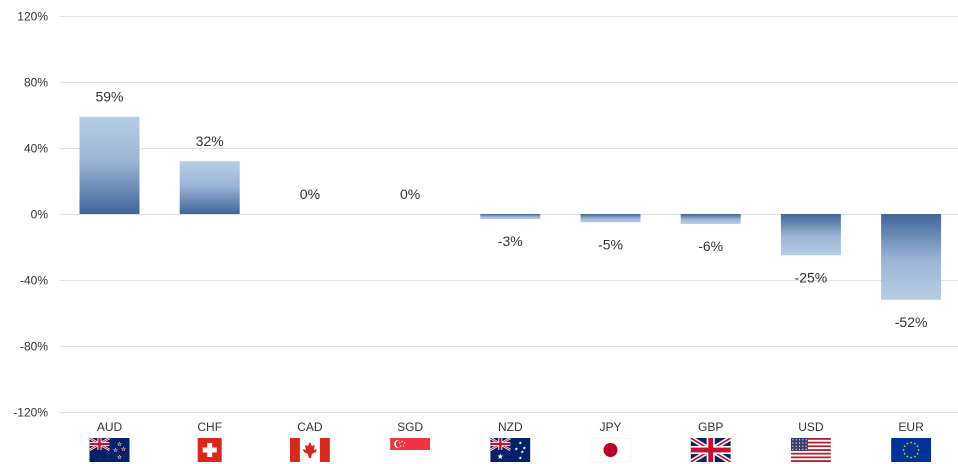  What do you see at coordinates (40, 215) in the screenshot?
I see `y-tick-label: 0%` at bounding box center [40, 215].